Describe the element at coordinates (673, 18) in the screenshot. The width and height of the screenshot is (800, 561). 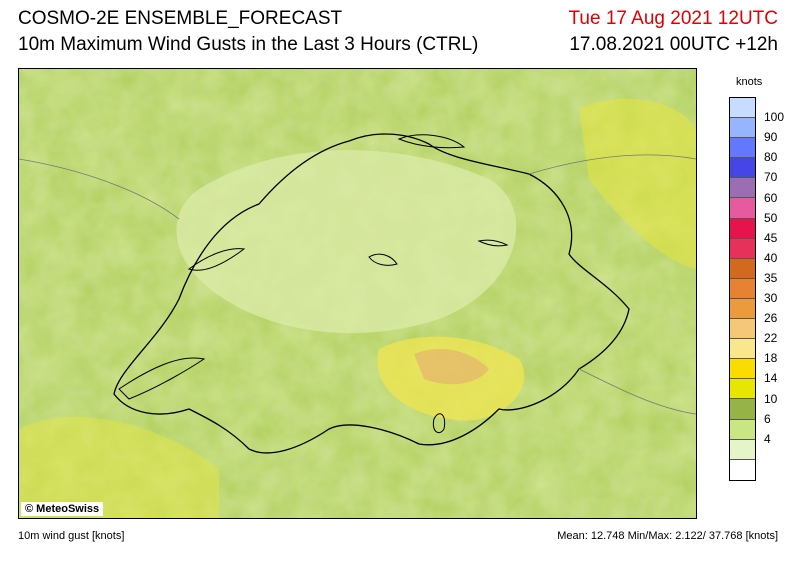
I see `valid-time: Tue 17 Aug 2021 12UTC` at that location.